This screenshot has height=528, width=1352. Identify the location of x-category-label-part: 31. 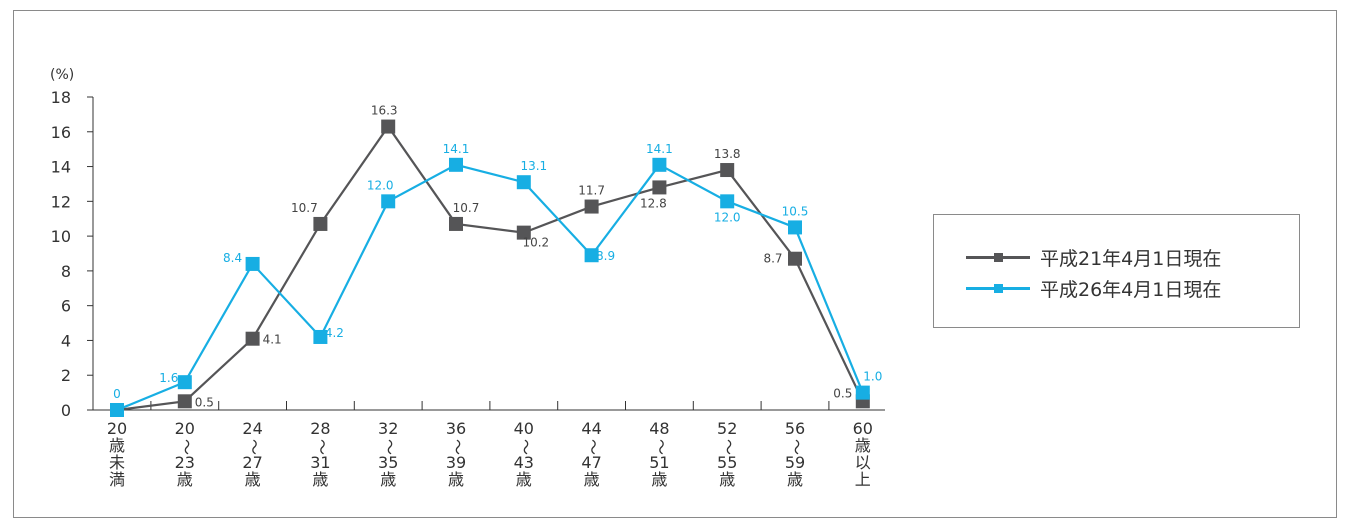
(320, 462).